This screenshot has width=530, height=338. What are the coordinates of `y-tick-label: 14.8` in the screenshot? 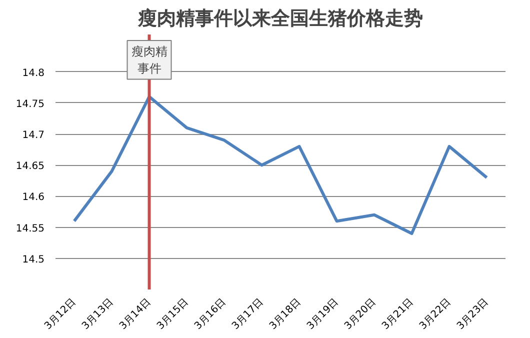 It's located at (33, 73).